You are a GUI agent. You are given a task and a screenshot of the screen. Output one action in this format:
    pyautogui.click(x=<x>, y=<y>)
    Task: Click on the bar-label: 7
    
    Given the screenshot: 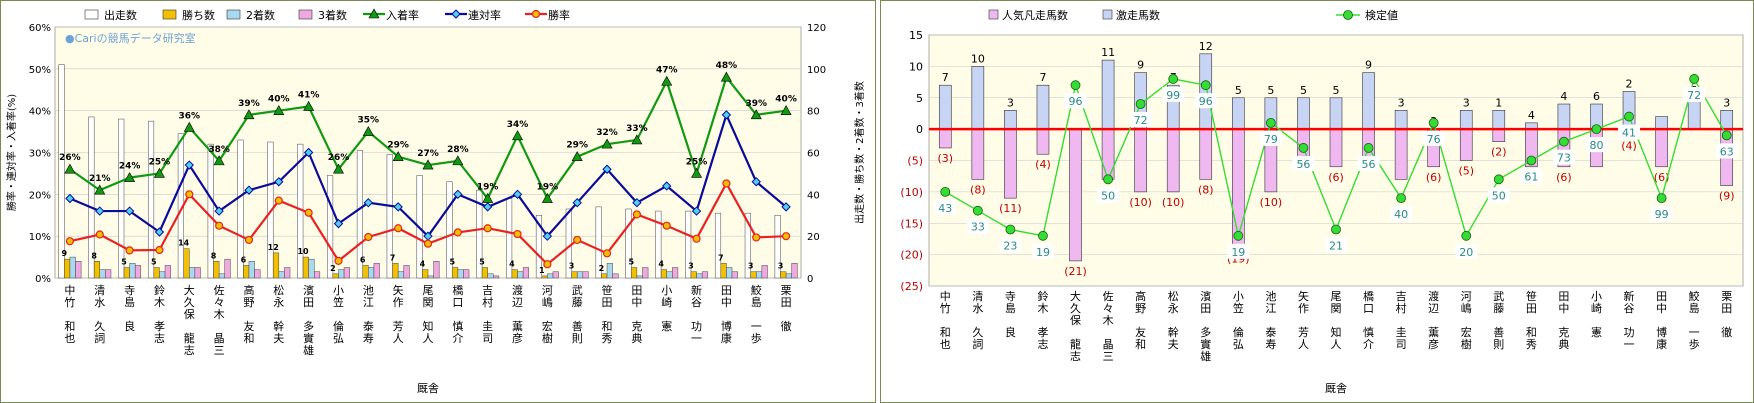 What is the action you would take?
    pyautogui.click(x=393, y=257)
    